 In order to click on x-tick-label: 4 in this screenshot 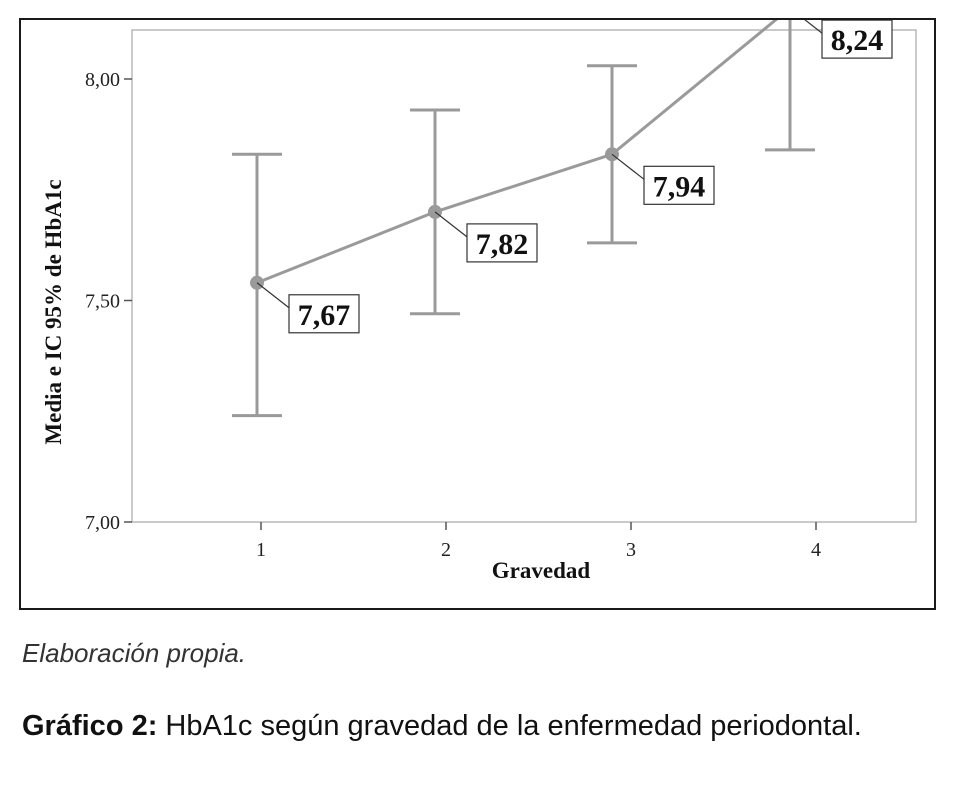, I will do `click(816, 550)`.